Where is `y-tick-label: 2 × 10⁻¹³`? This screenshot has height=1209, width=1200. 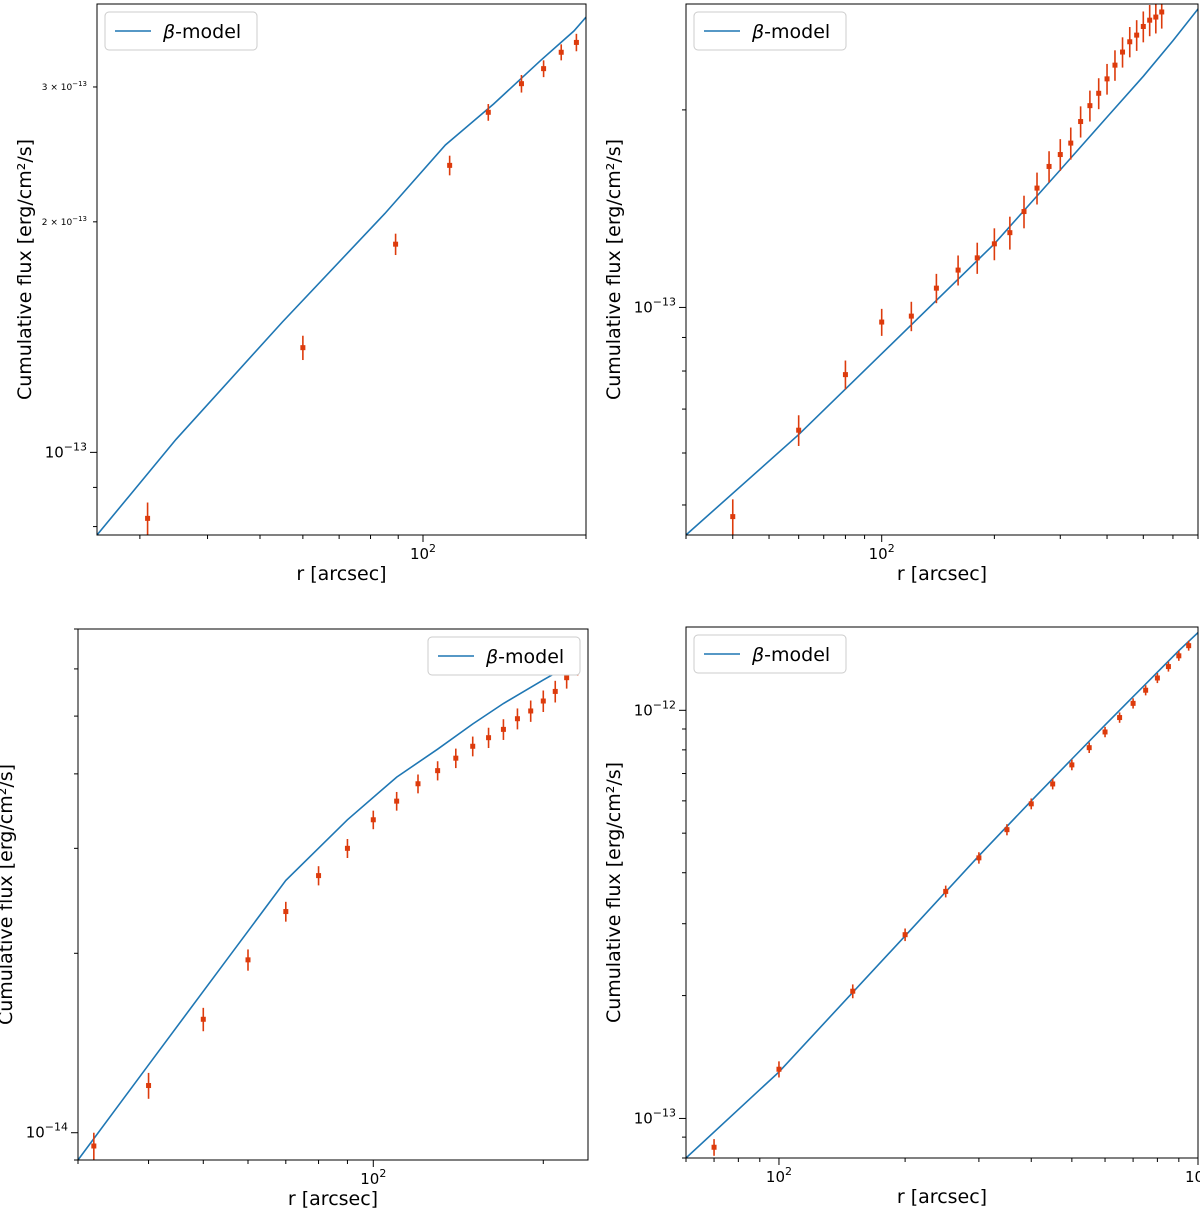 y-tick-label: 2 × 10⁻¹³ is located at coordinates (64, 221).